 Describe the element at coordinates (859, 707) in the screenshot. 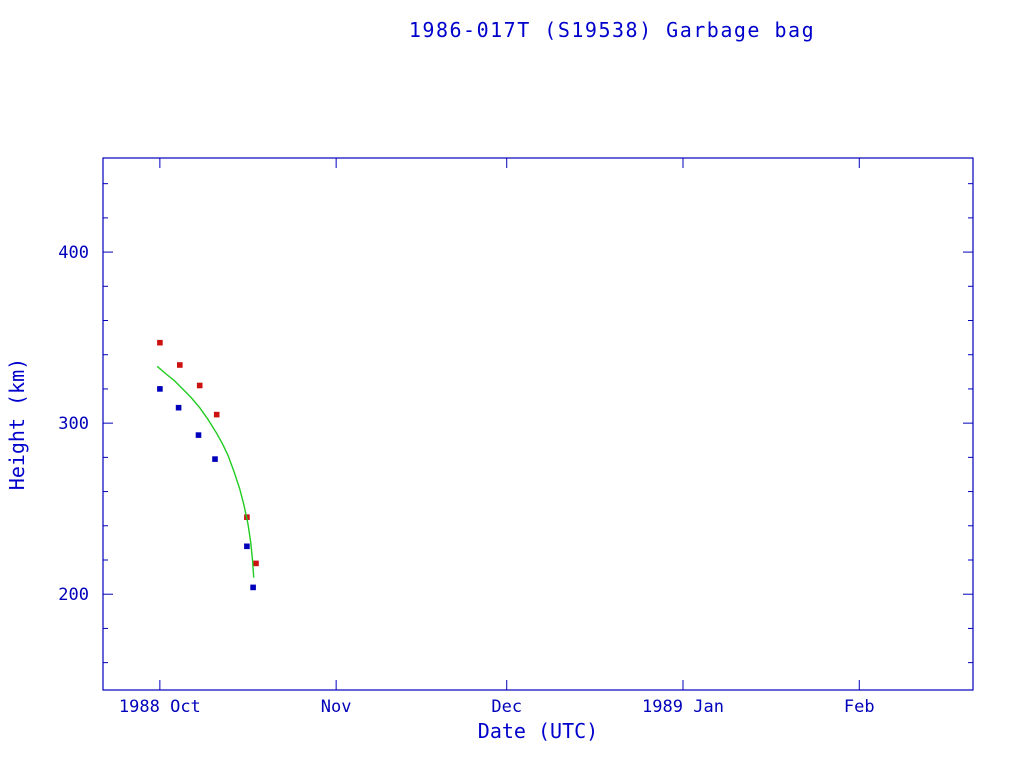

I see `x-tick-label: Feb` at that location.